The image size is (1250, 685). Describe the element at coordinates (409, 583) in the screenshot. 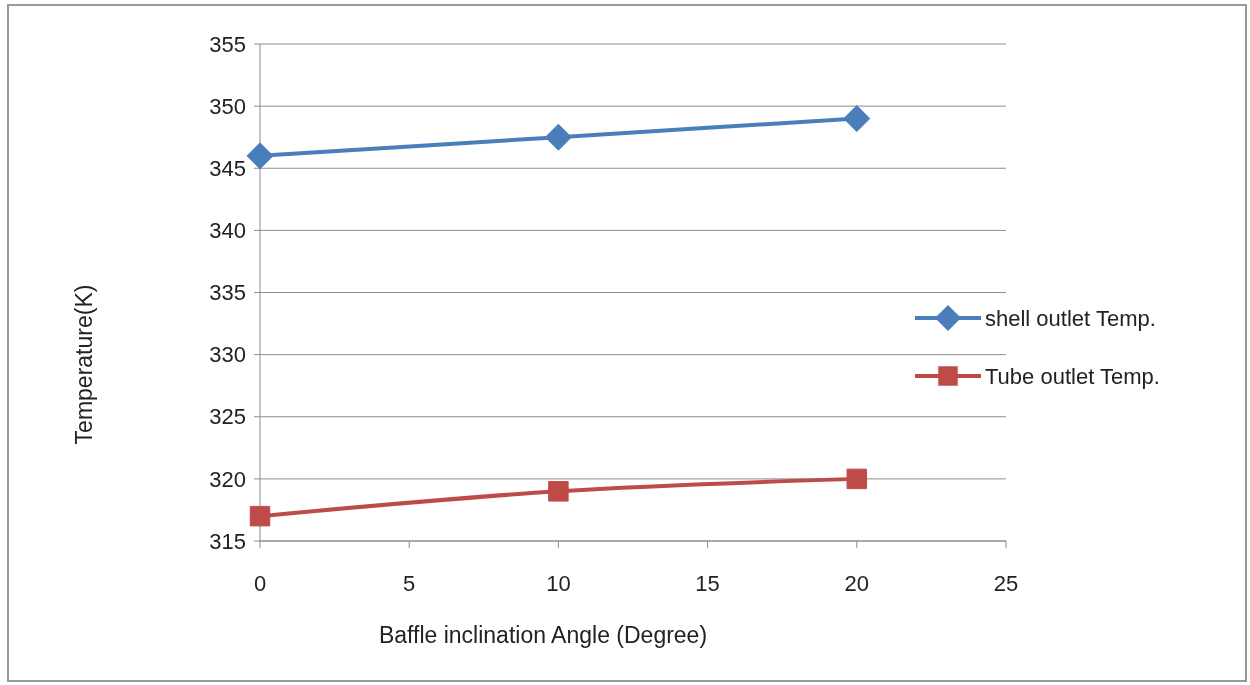

I see `x-tick-label: 5` at that location.